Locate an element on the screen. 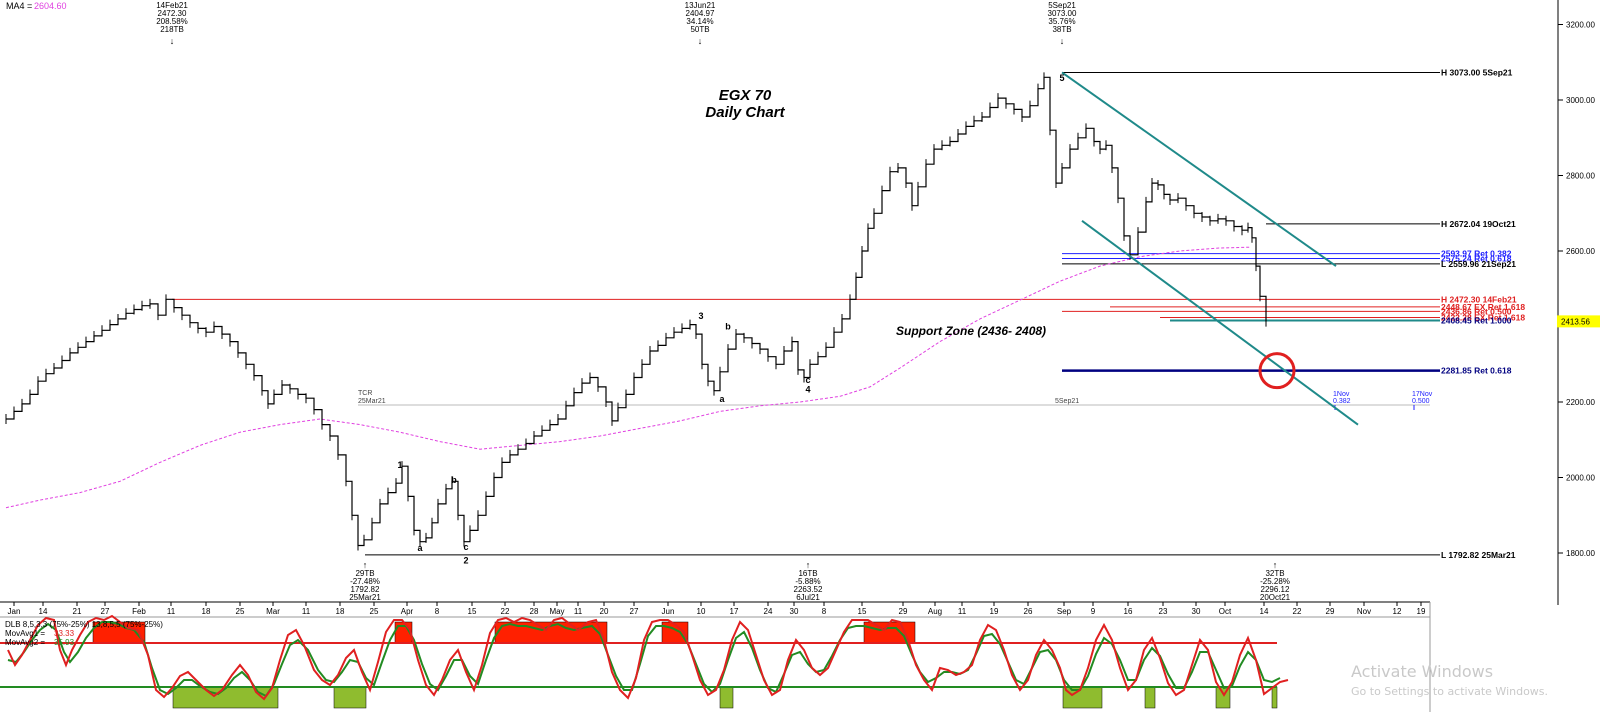 Image resolution: width=1600 pixels, height=715 pixels. target-circle is located at coordinates (1277, 371).